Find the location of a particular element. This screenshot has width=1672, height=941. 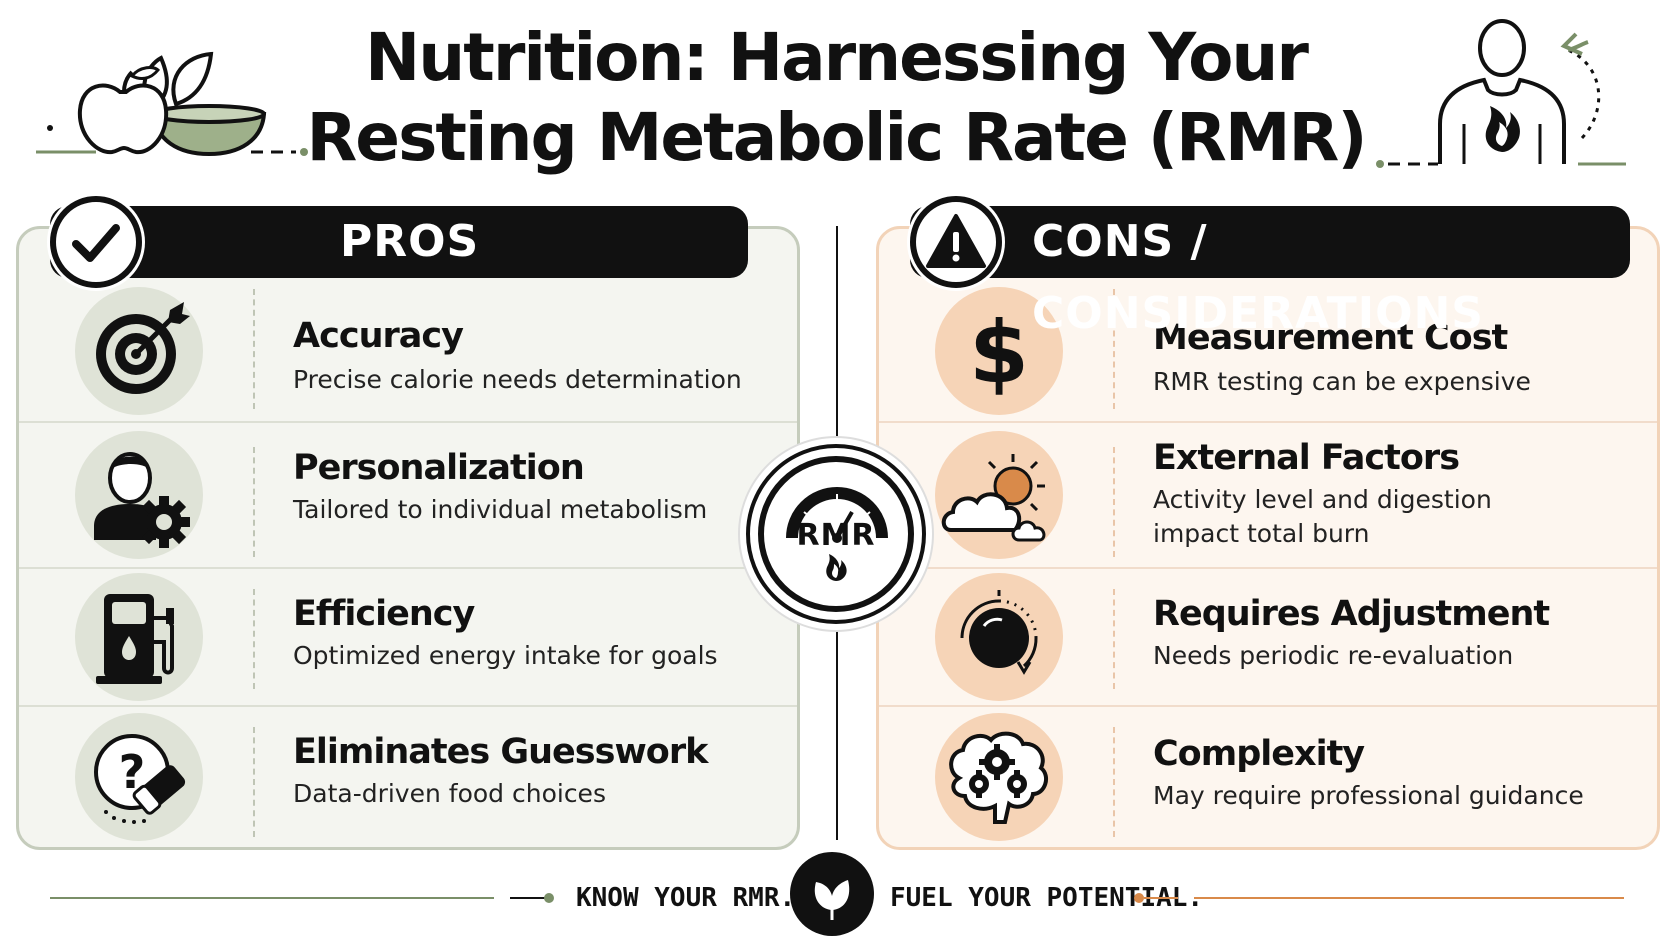

question-eraser-icon: ? is located at coordinates (139, 777).